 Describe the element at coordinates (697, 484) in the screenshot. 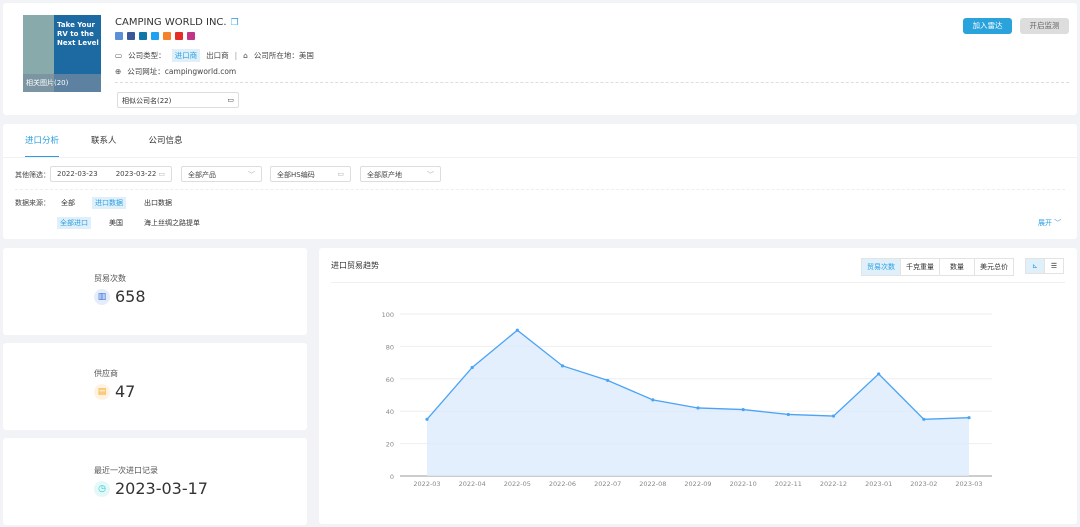

I see `x-tick-label: 2022-09` at that location.